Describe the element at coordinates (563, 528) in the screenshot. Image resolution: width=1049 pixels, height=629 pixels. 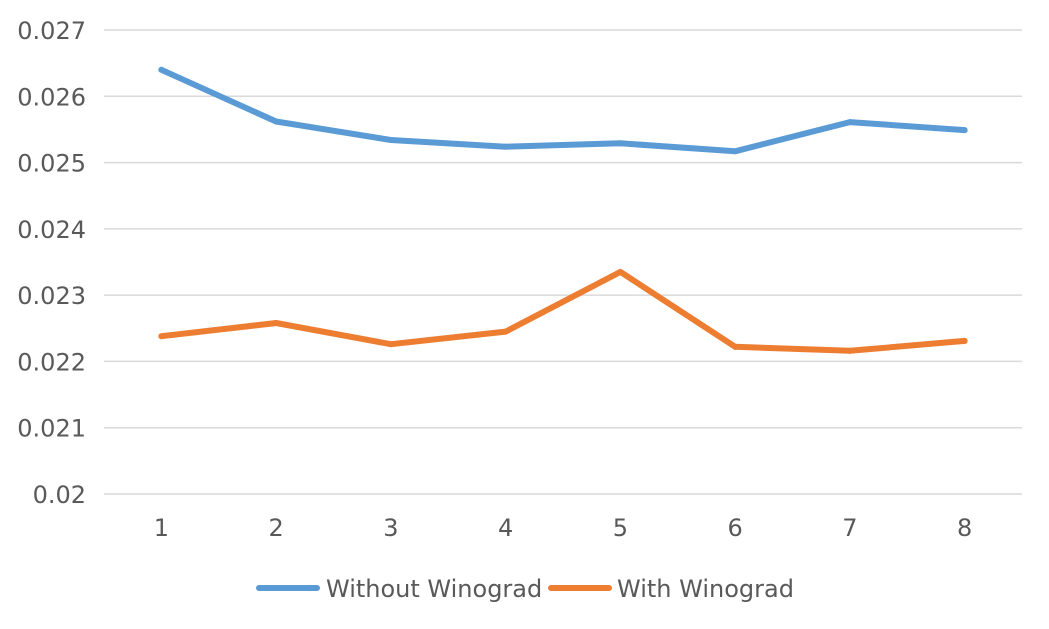
I see `x-axis-tick-labels: 1 2 3 4 5 6 7 8` at that location.